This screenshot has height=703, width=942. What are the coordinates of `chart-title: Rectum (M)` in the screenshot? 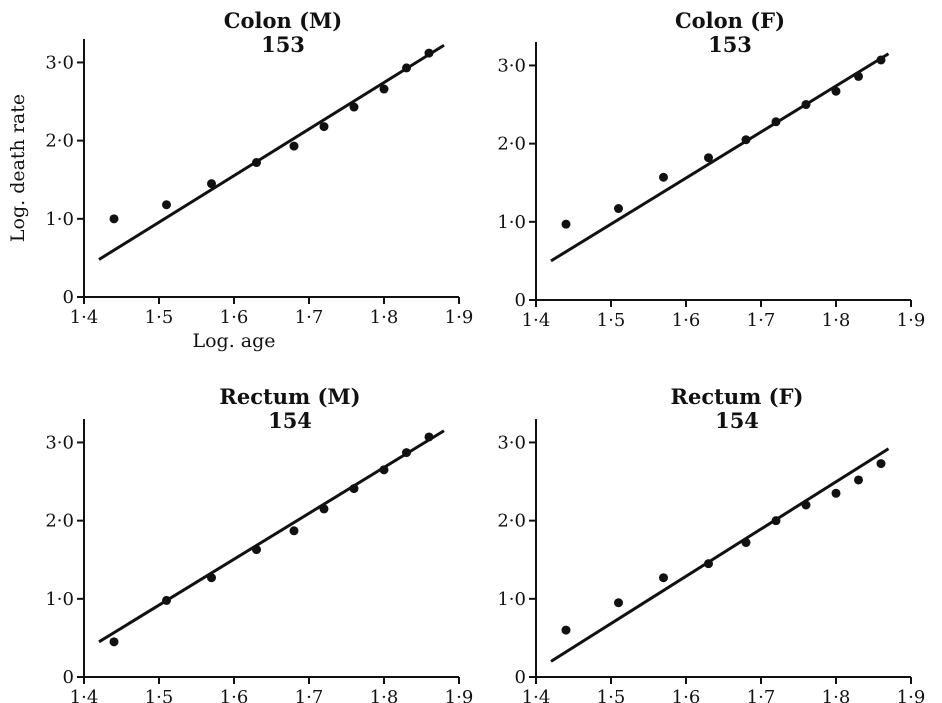 It's located at (289, 396).